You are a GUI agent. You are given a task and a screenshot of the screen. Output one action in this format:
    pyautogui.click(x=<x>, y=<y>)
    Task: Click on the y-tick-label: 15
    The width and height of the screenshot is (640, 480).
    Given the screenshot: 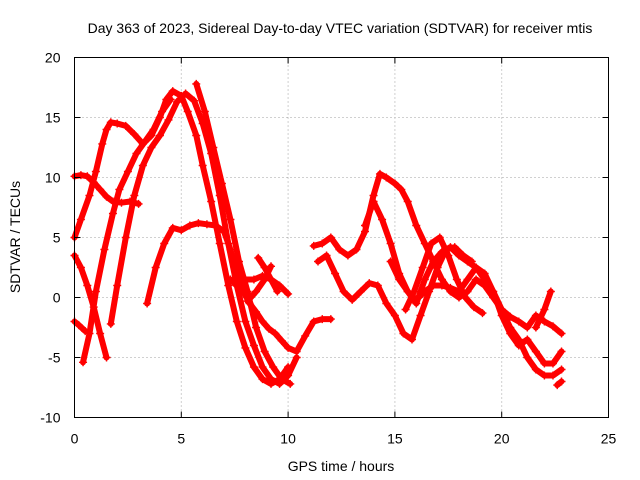 What is the action you would take?
    pyautogui.click(x=53, y=118)
    